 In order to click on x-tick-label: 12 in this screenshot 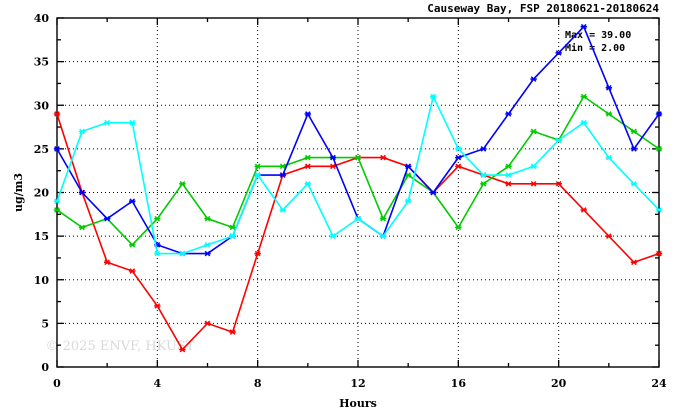, I will do `click(357, 383)`.